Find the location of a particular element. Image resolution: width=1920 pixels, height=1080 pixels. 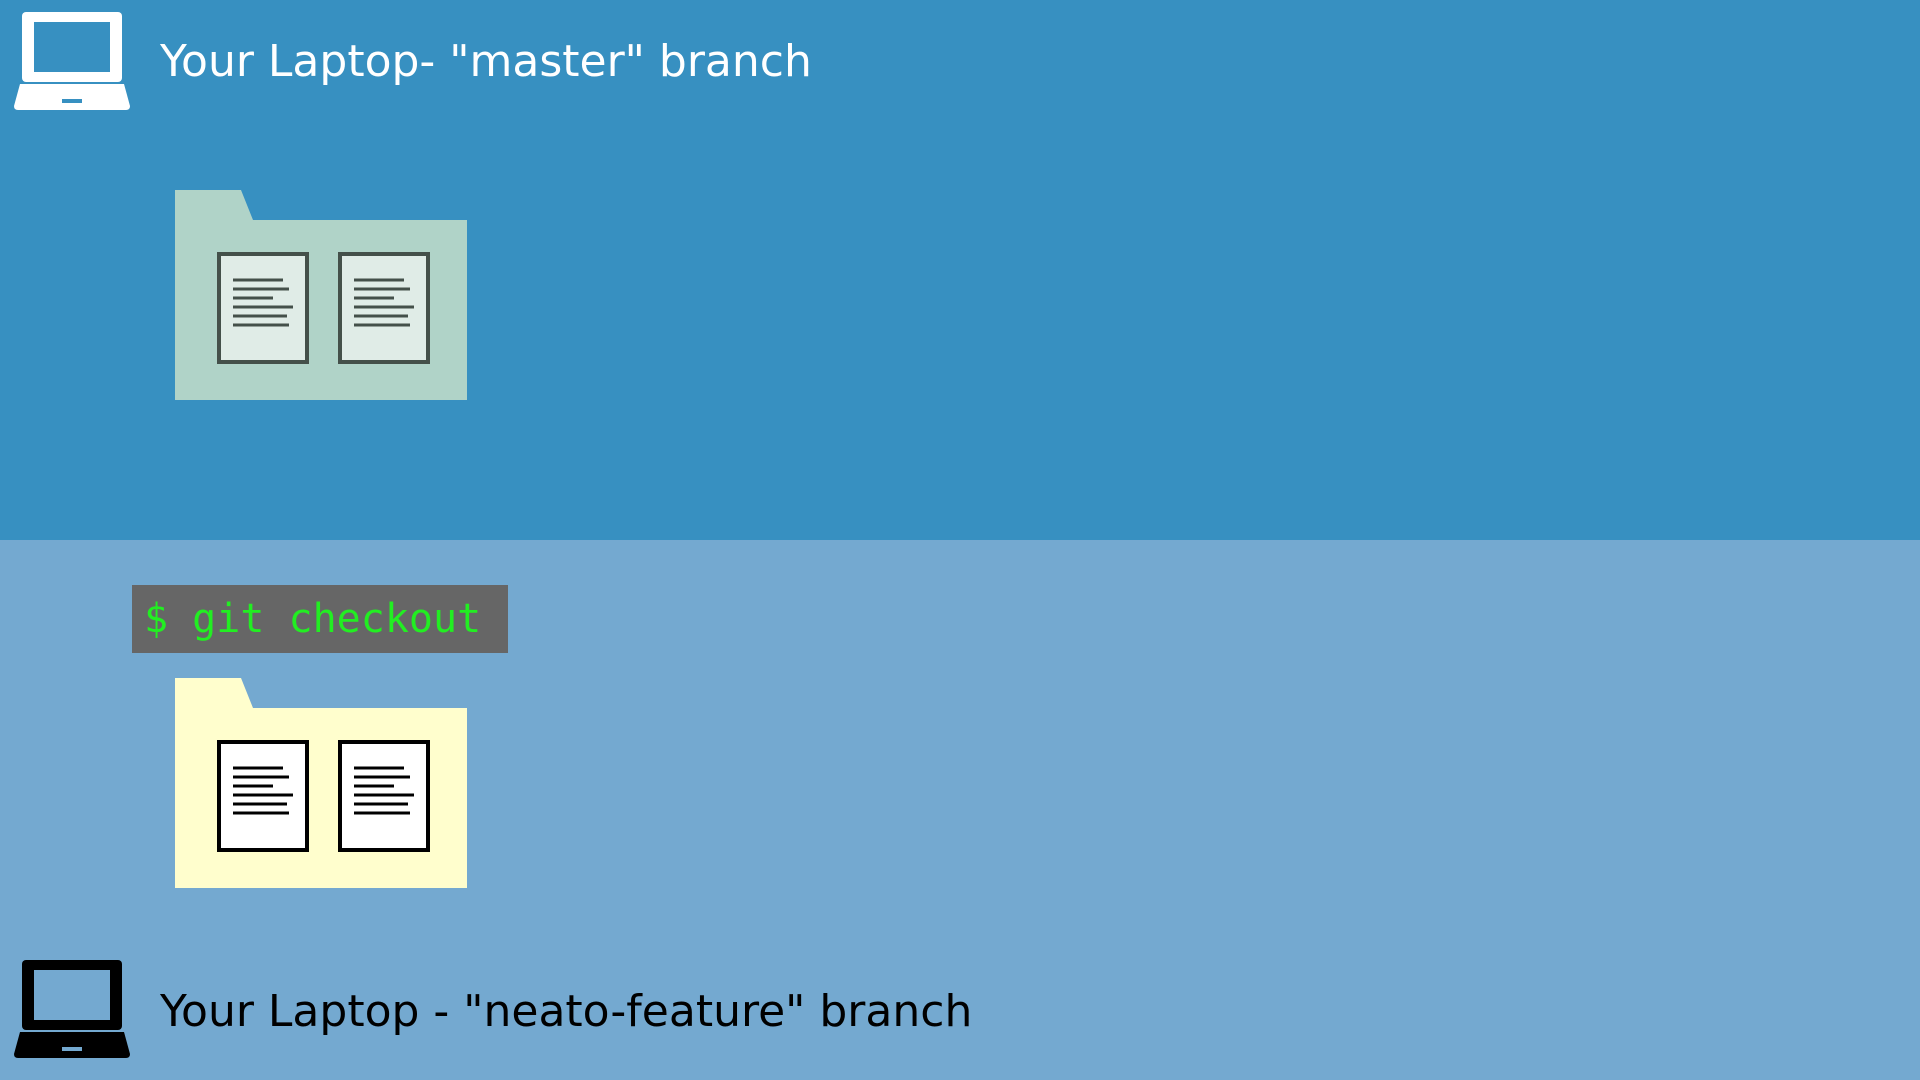

master-folder-icon is located at coordinates (321, 295).